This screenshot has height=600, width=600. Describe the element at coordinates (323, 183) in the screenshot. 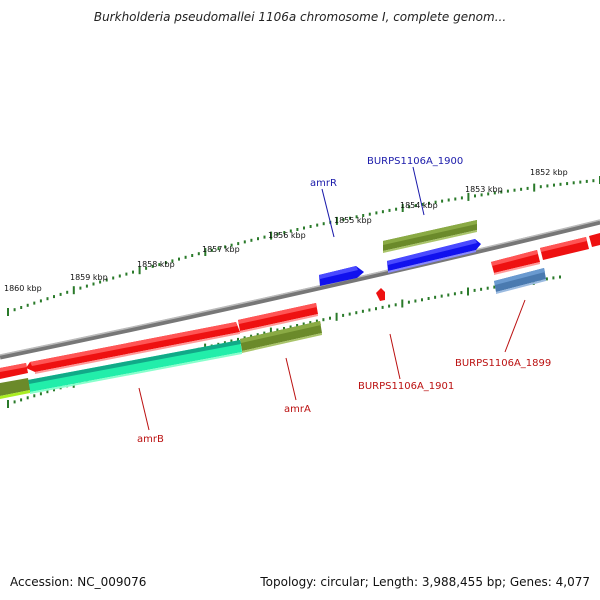

I see `gene-label-amrR: amrR` at that location.